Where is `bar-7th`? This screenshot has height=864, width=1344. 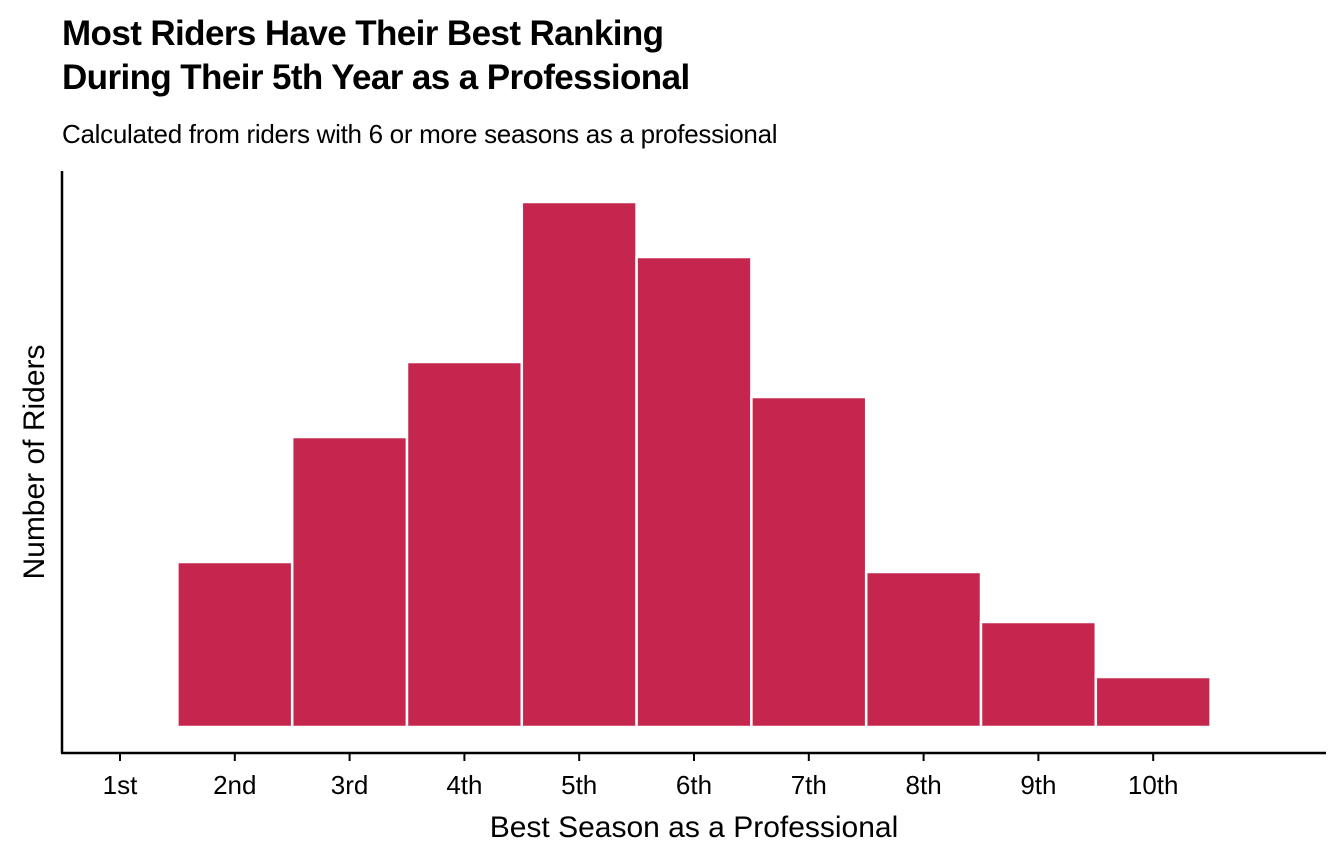 bar-7th is located at coordinates (809, 562).